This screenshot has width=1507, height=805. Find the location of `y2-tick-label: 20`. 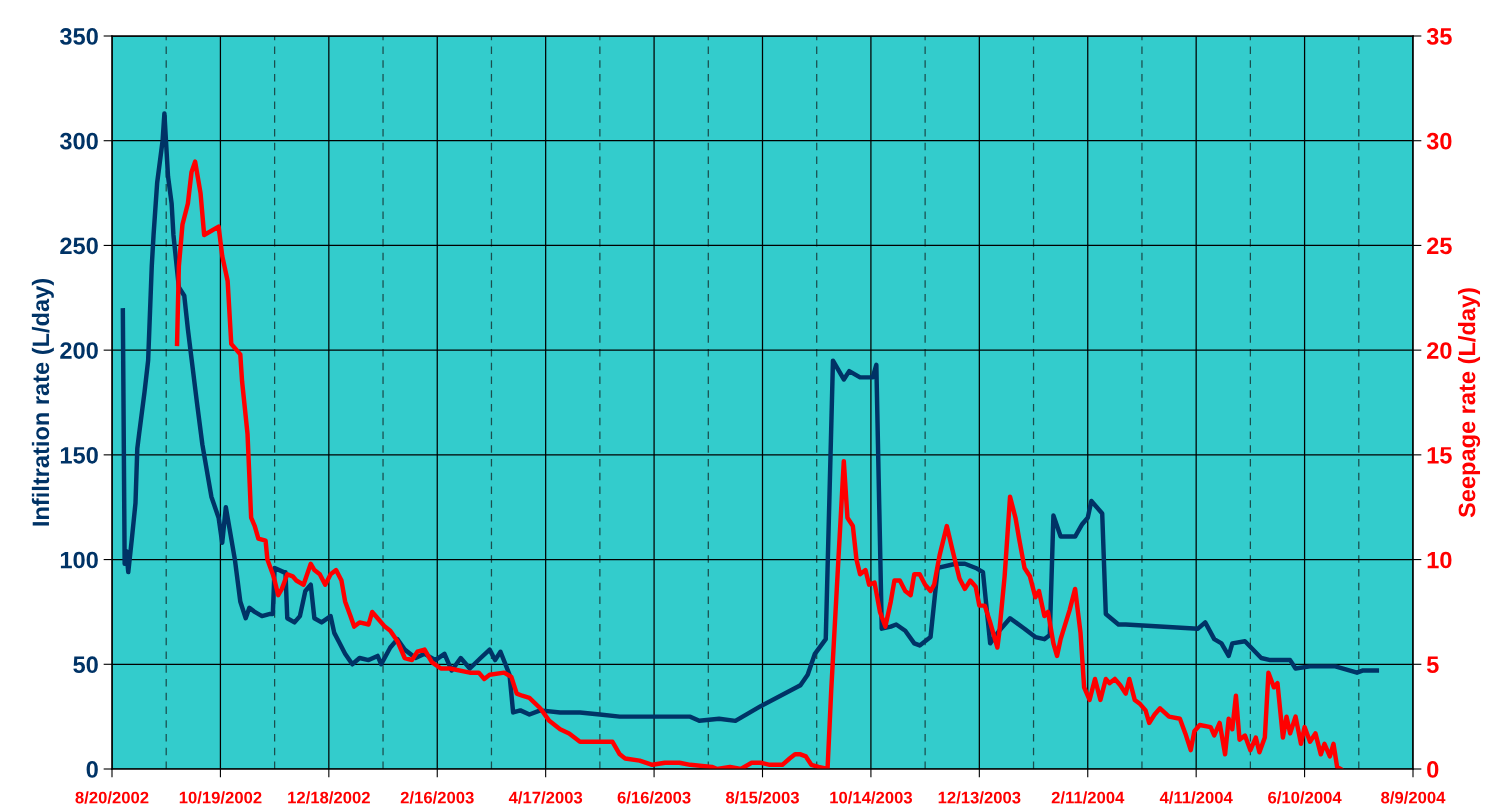

y2-tick-label: 20 is located at coordinates (1439, 350).